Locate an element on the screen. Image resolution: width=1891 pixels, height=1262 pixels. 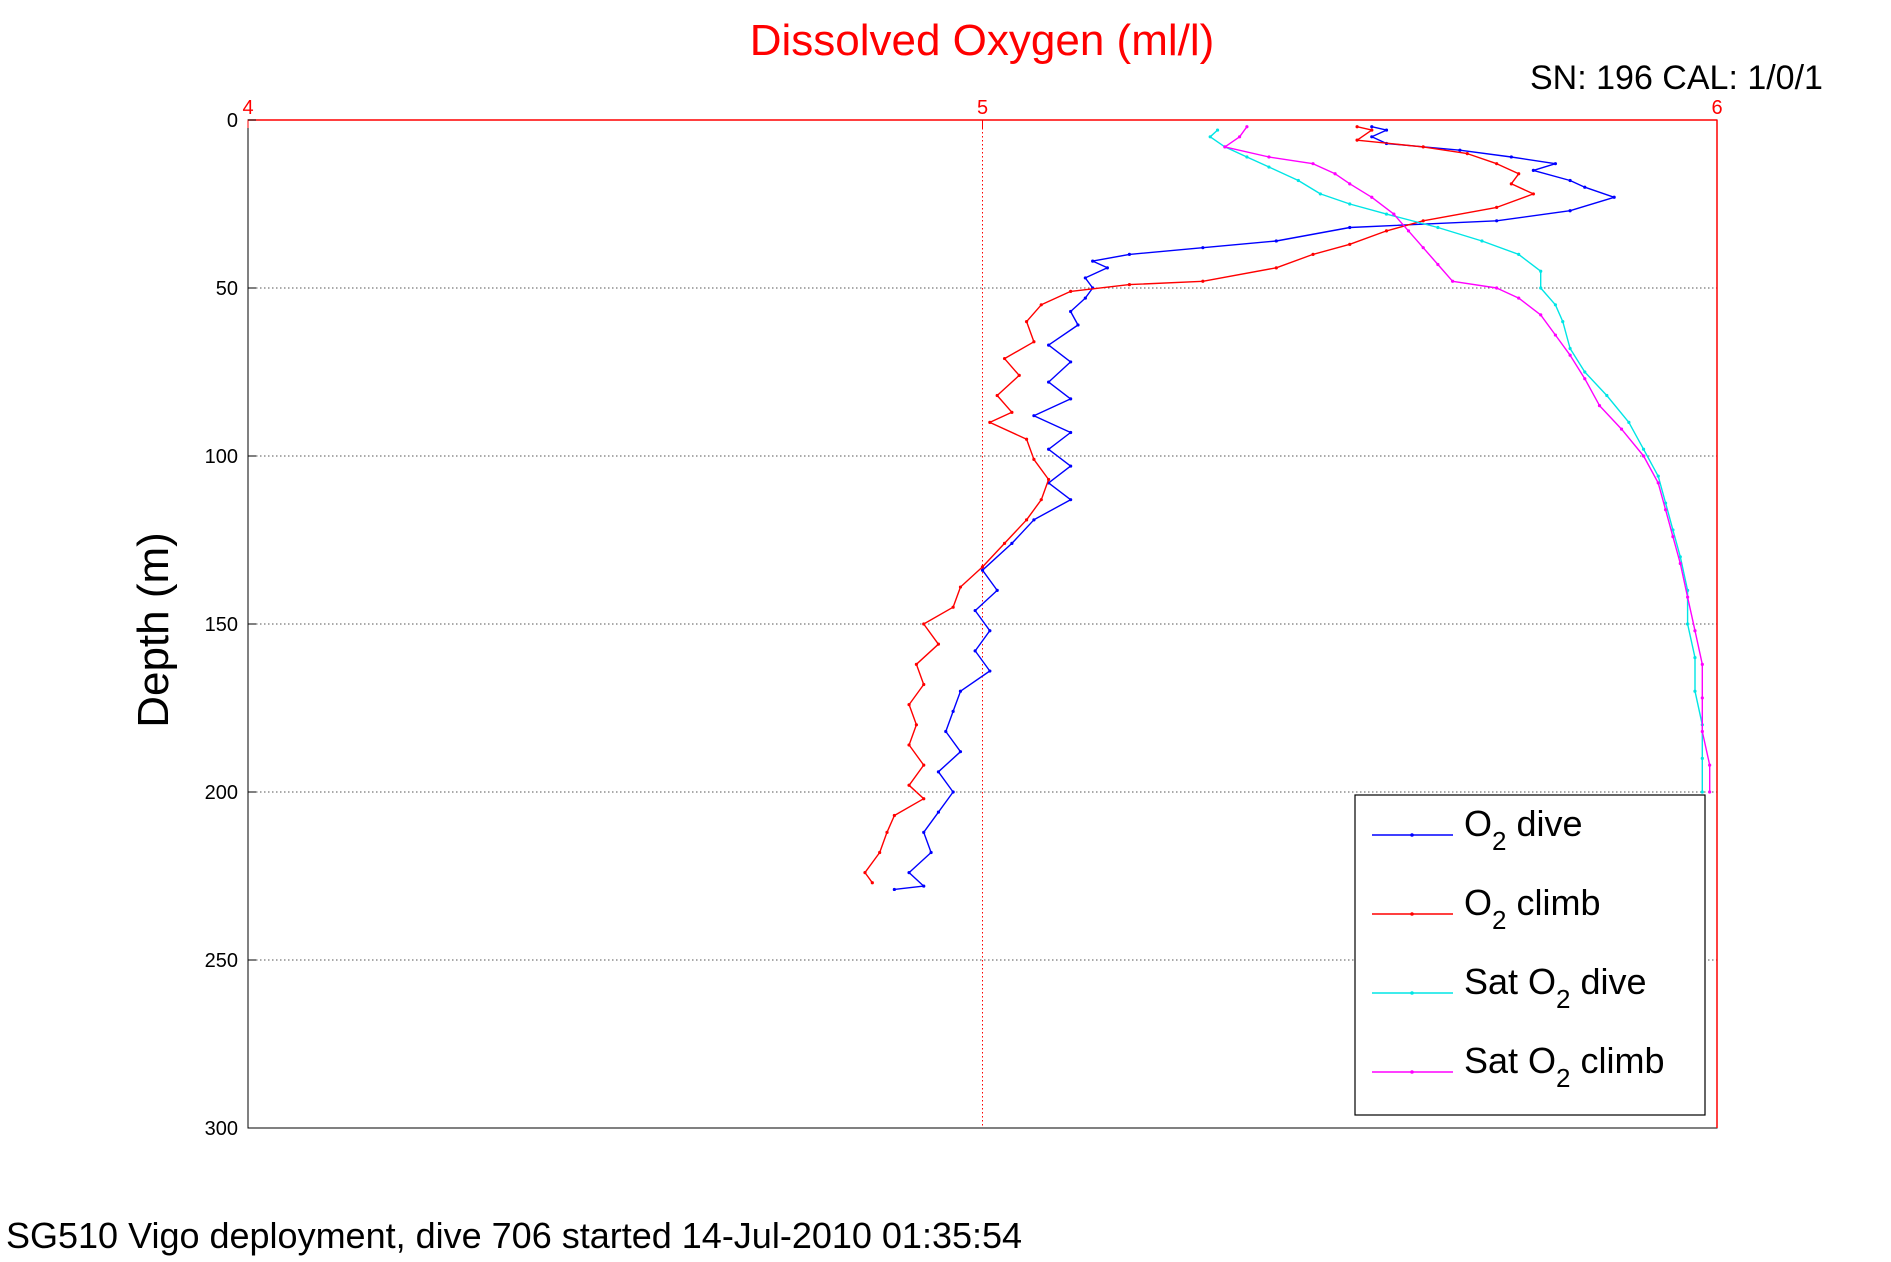
y-tick-label: 200 is located at coordinates (221, 793).